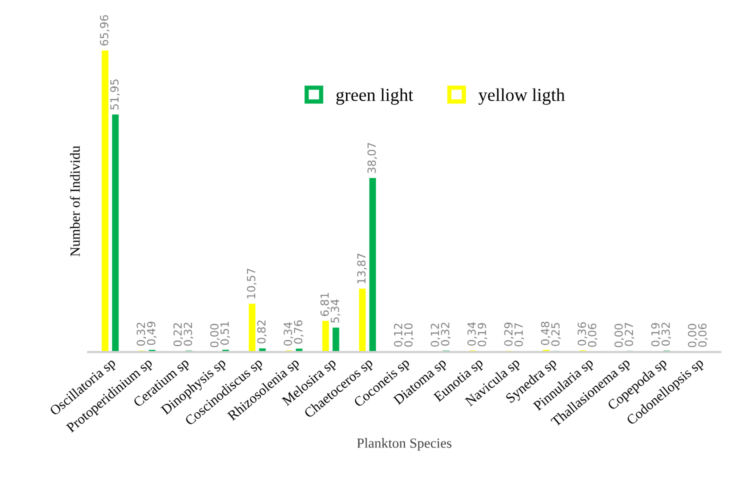 Image resolution: width=735 pixels, height=479 pixels. I want to click on data-label: 0,76, so click(299, 332).